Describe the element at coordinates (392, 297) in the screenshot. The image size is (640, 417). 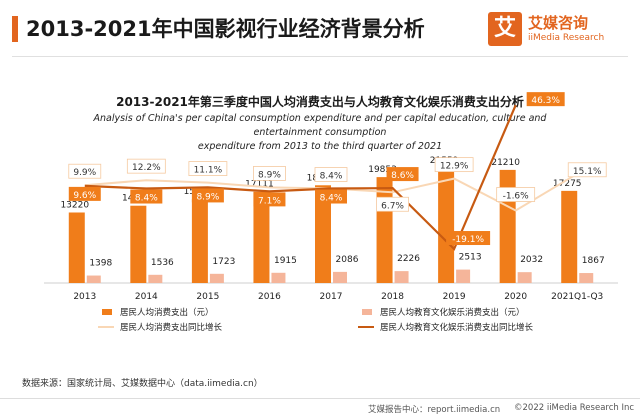
I see `x-tick-label-2018: 2018` at that location.